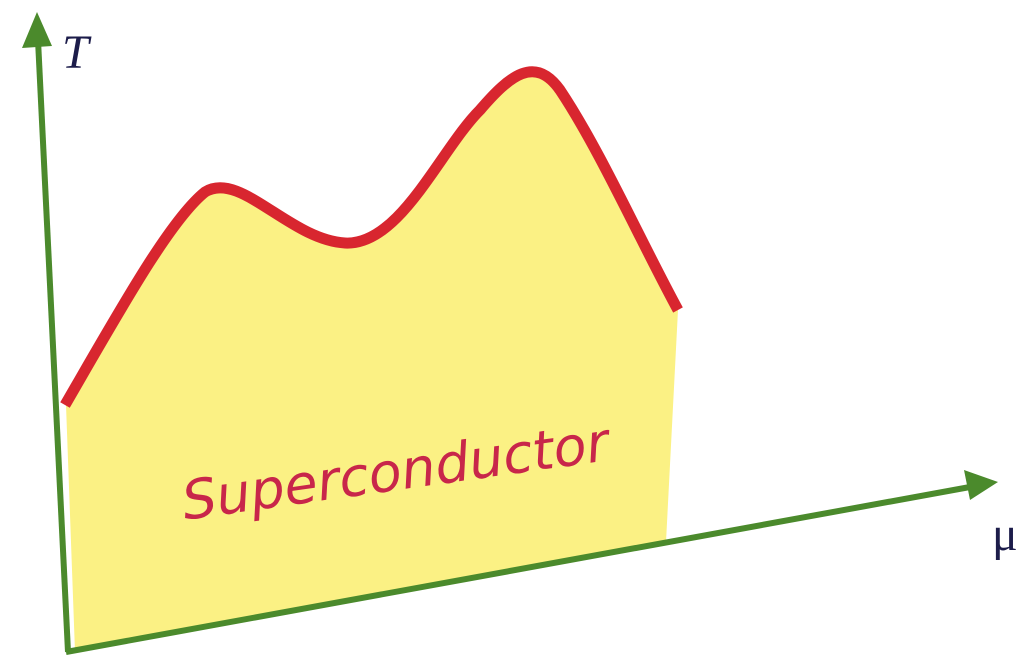 This screenshot has width=1032, height=659. Describe the element at coordinates (37, 30) in the screenshot. I see `y-axis-arrow` at that location.